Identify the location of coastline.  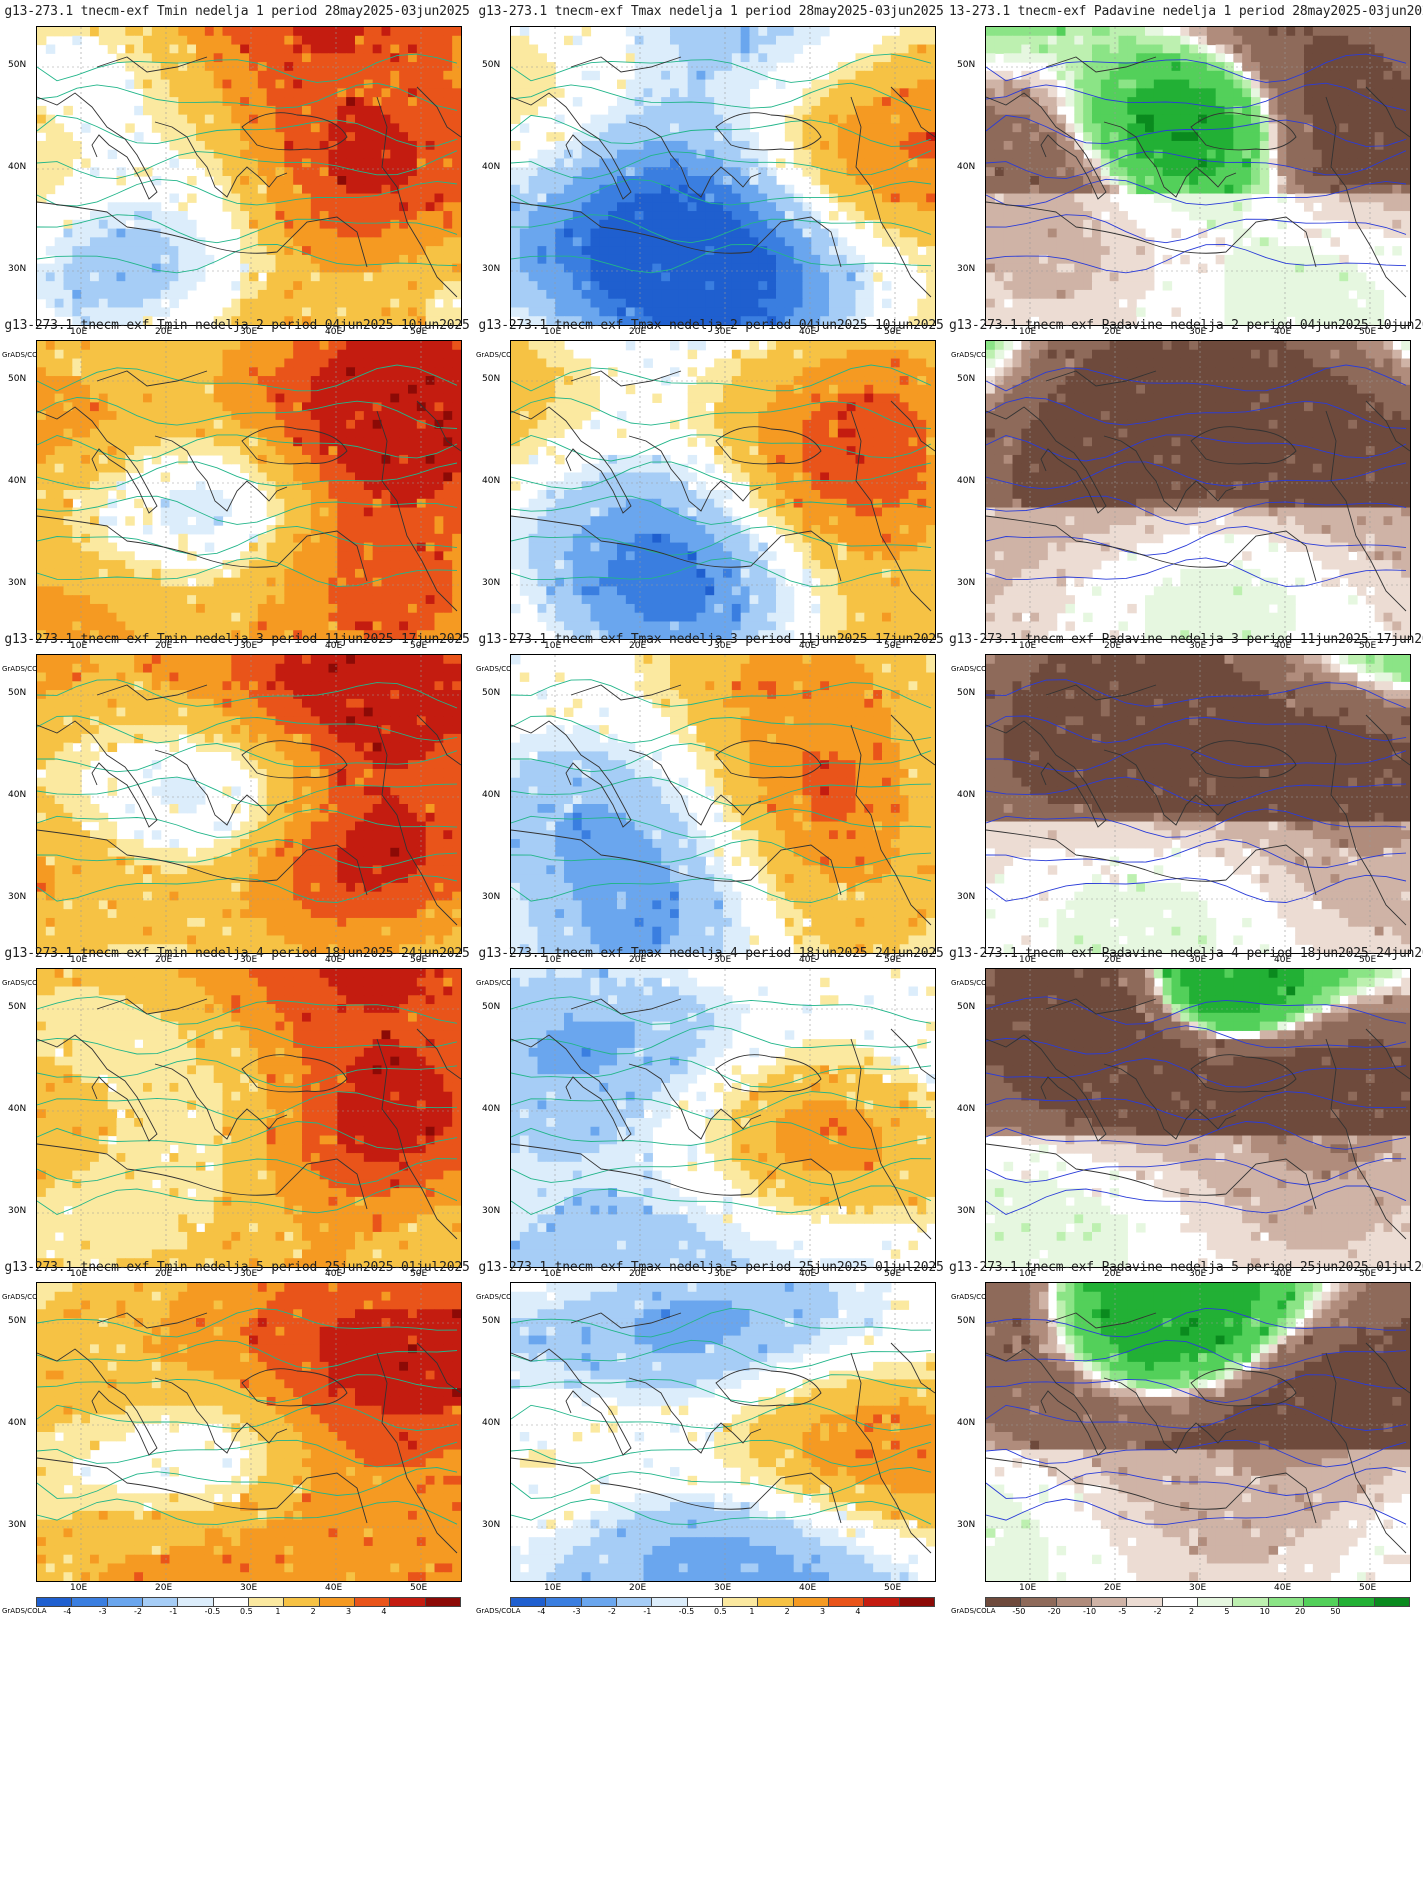
(152, 64).